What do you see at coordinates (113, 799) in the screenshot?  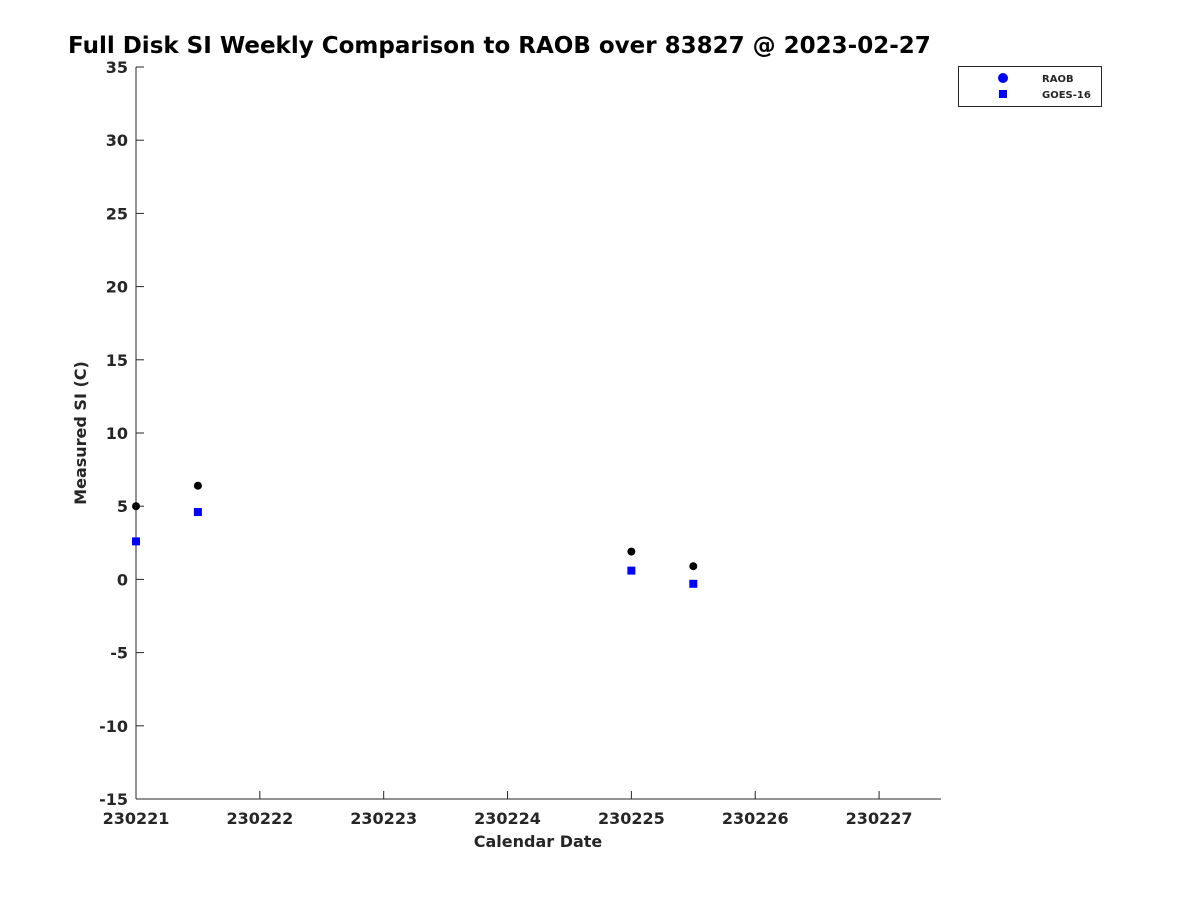 I see `y-tick-label: -15` at bounding box center [113, 799].